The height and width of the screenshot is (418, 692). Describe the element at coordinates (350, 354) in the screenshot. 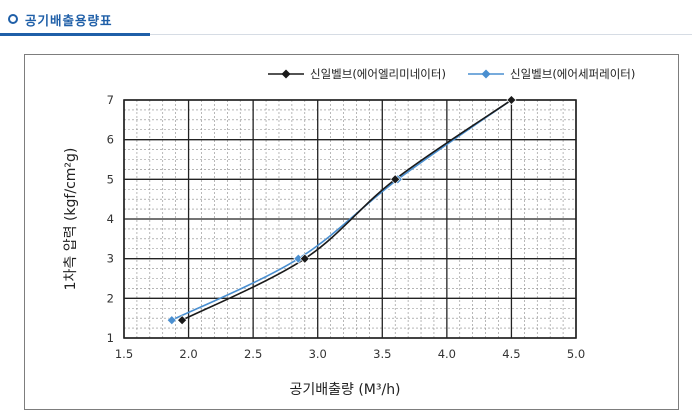

I see `x-tick-labels: 1.5 2.0 2.5 3.0 3.5 4.0 4.5 5.0` at that location.